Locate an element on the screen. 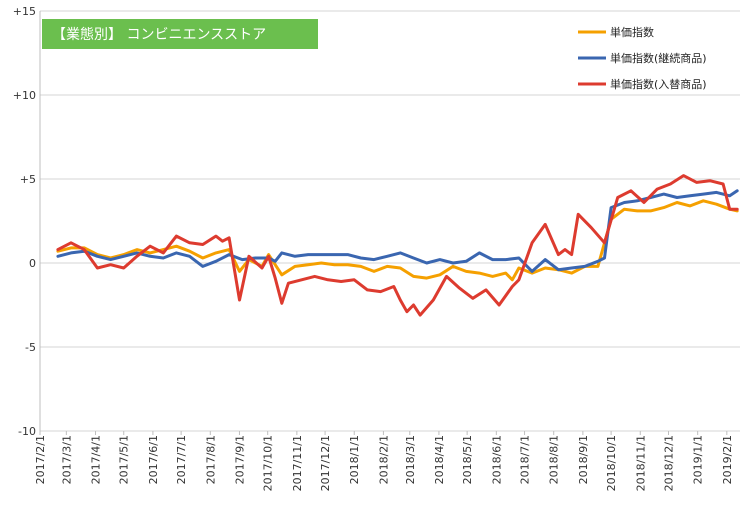 This screenshot has width=742, height=510. y-tick-label: -10 is located at coordinates (27, 431).